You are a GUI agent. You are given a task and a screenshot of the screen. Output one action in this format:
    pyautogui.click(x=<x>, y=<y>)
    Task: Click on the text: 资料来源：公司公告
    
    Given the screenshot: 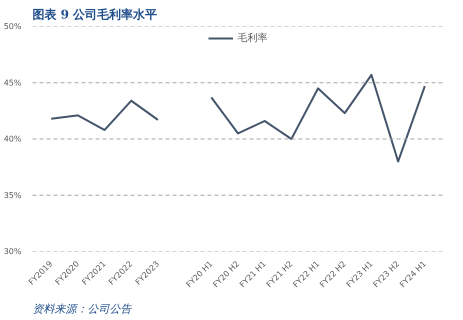 What is the action you would take?
    pyautogui.click(x=82, y=309)
    